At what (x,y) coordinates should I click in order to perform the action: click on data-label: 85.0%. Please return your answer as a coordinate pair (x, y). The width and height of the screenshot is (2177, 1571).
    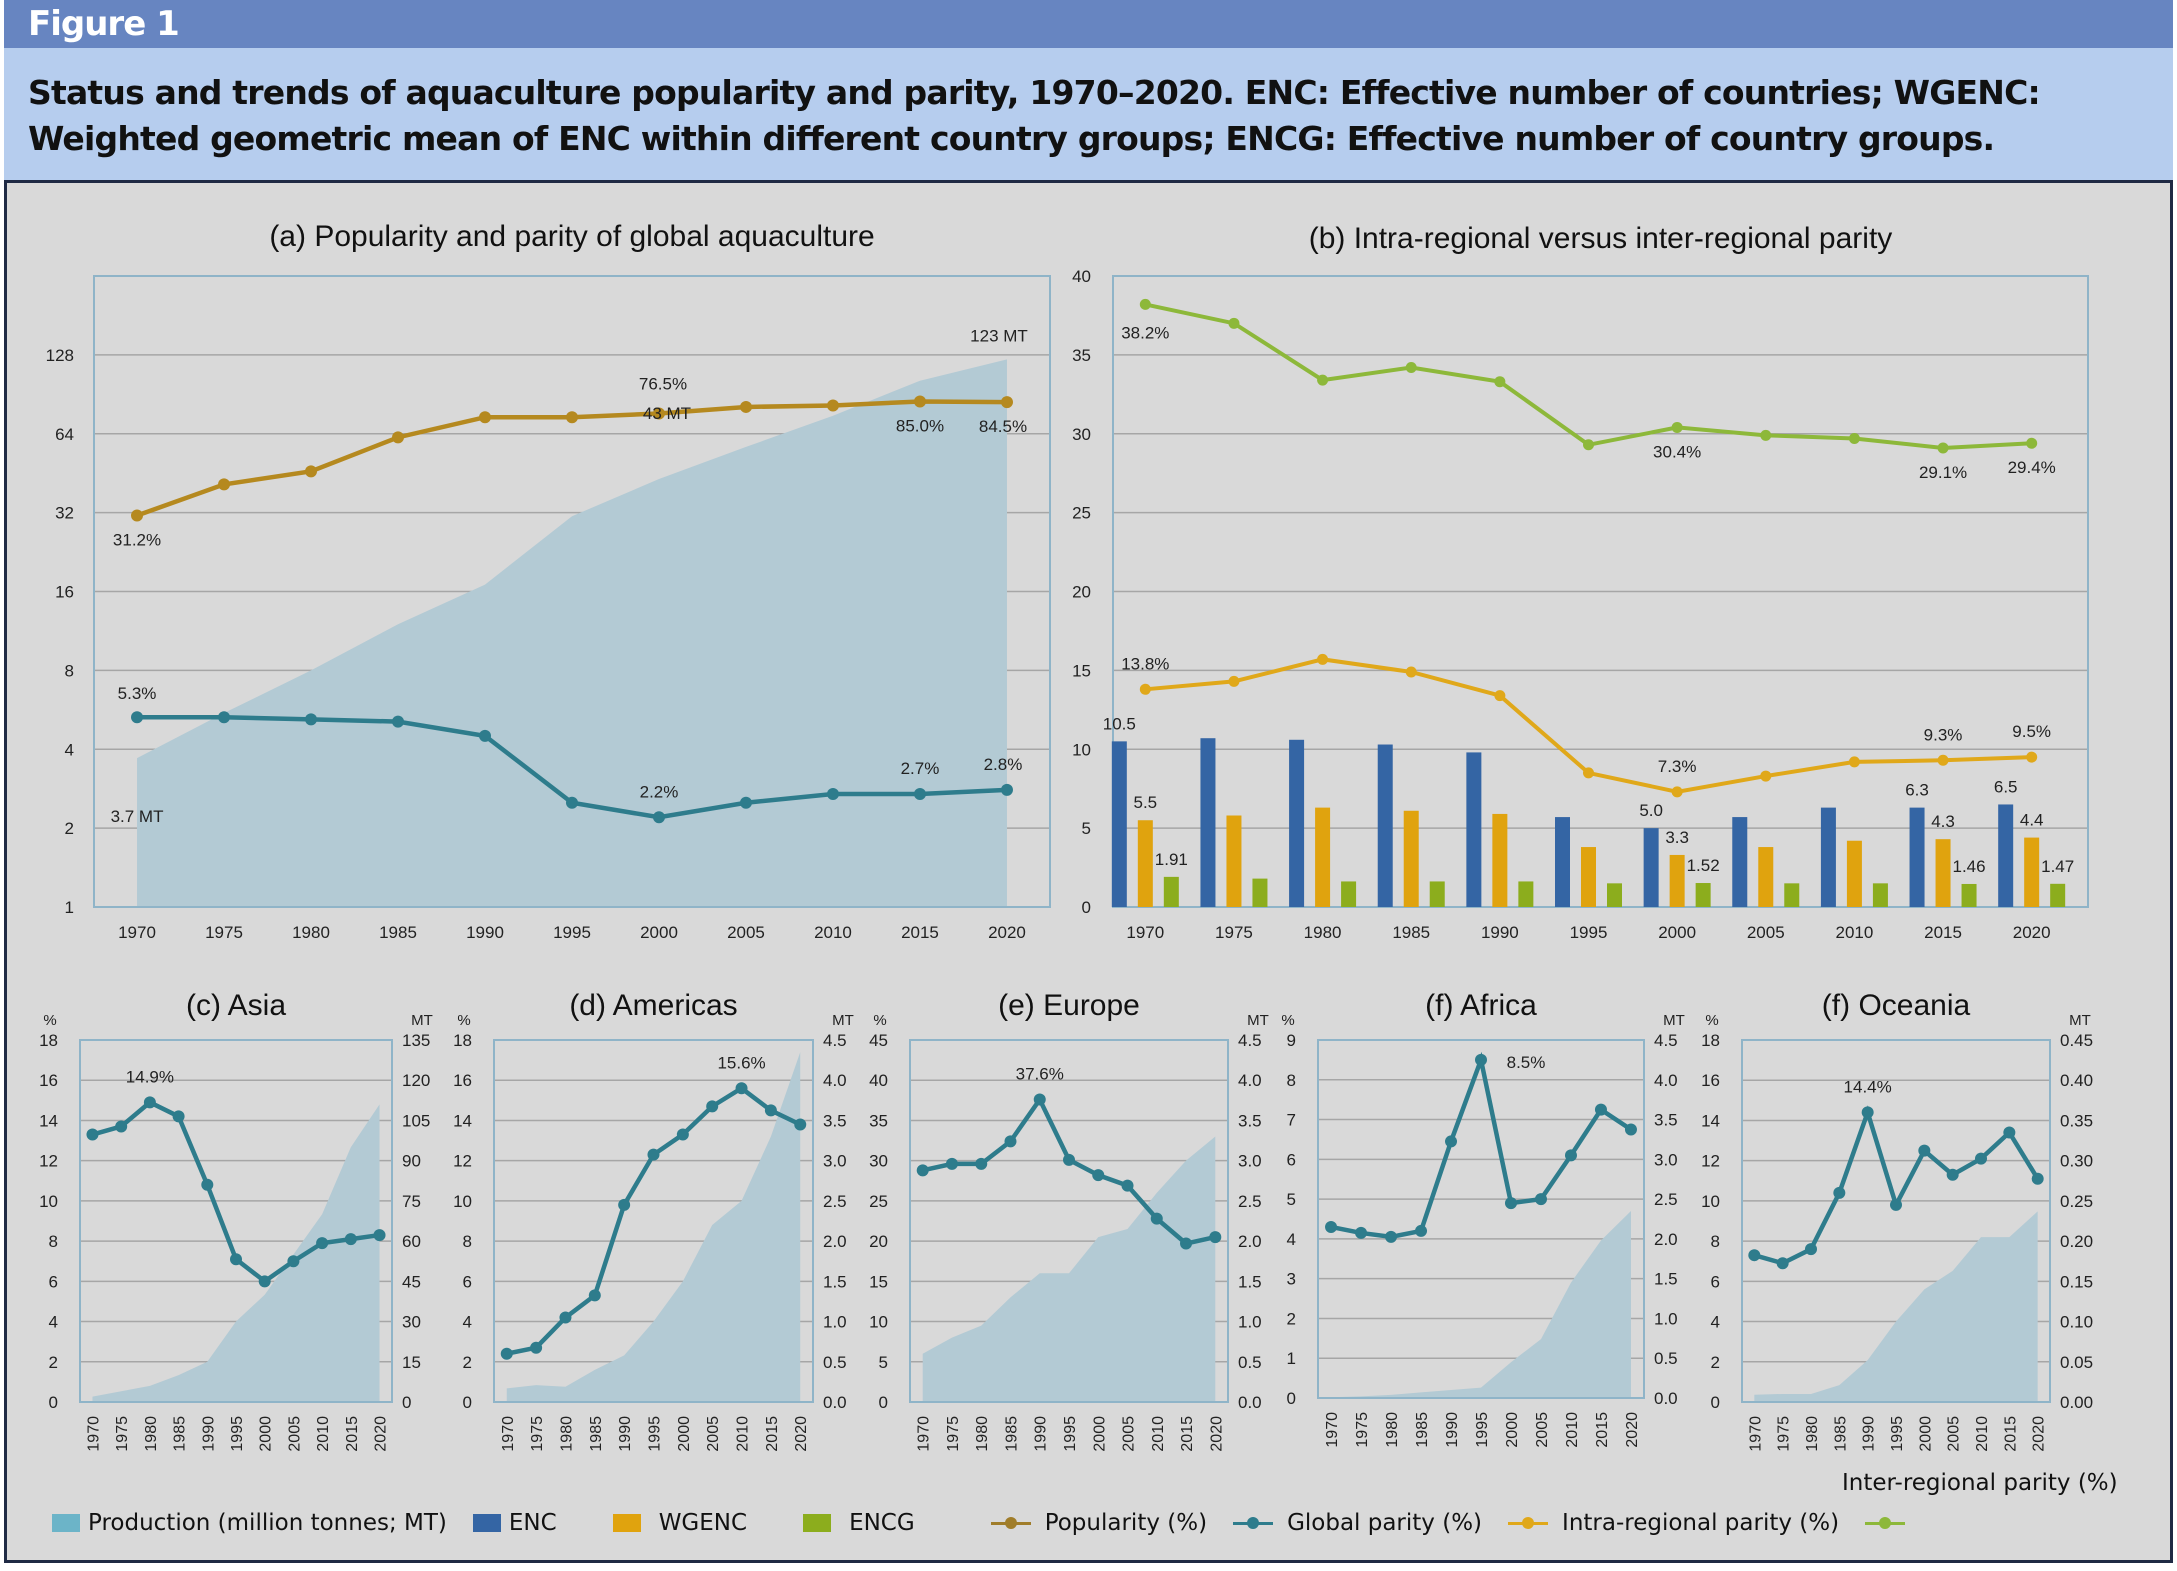
    Looking at the image, I should click on (920, 425).